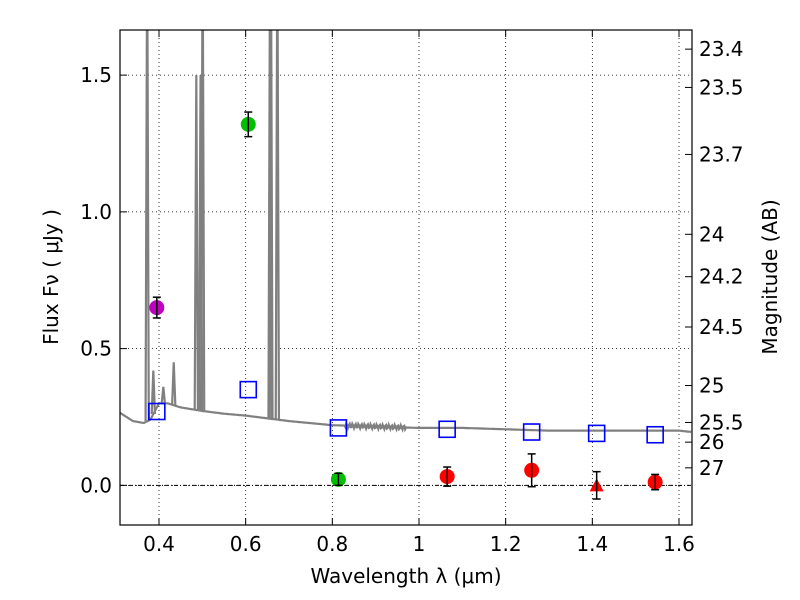 The height and width of the screenshot is (600, 800). What do you see at coordinates (51, 277) in the screenshot?
I see `y-axis-title: Flux Fν ( μJy )` at bounding box center [51, 277].